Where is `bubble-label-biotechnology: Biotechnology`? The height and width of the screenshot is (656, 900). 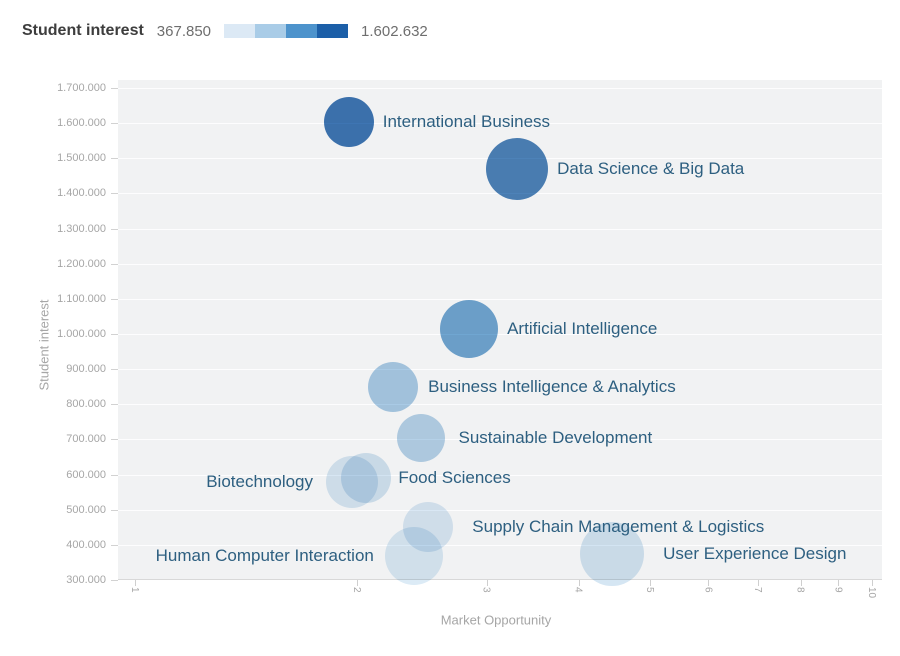
bubble-label-biotechnology: Biotechnology is located at coordinates (260, 481).